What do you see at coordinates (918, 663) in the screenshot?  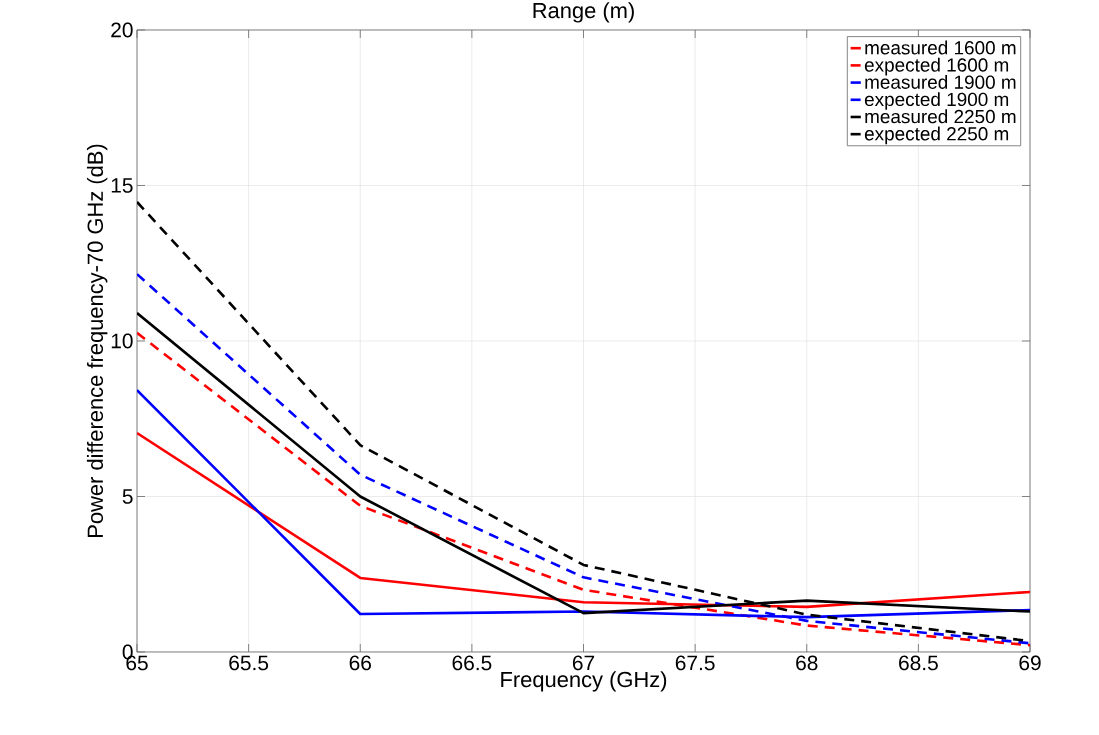 I see `x-tick-label: 68.5` at bounding box center [918, 663].